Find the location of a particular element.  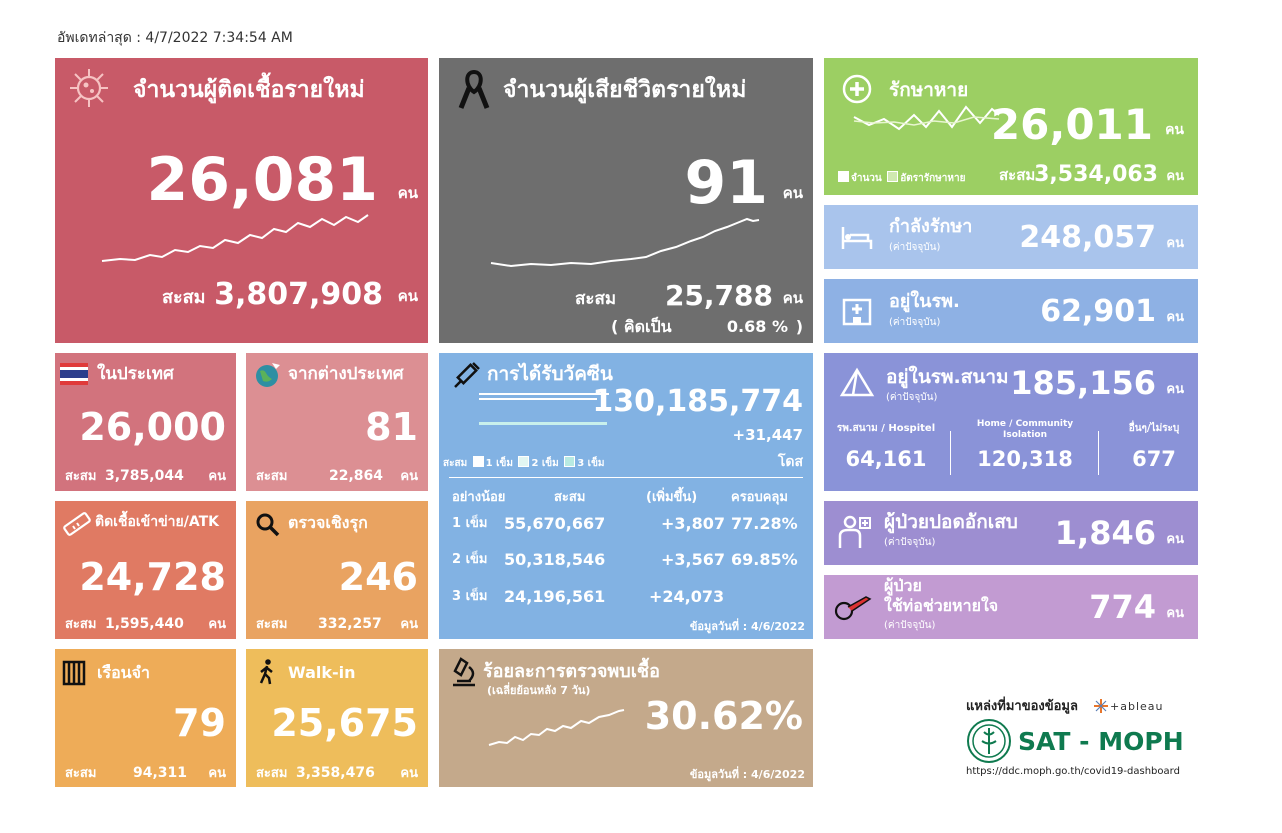

field-col-hospitel-label: รพ.สนาม / Hospitel is located at coordinates (886, 428).